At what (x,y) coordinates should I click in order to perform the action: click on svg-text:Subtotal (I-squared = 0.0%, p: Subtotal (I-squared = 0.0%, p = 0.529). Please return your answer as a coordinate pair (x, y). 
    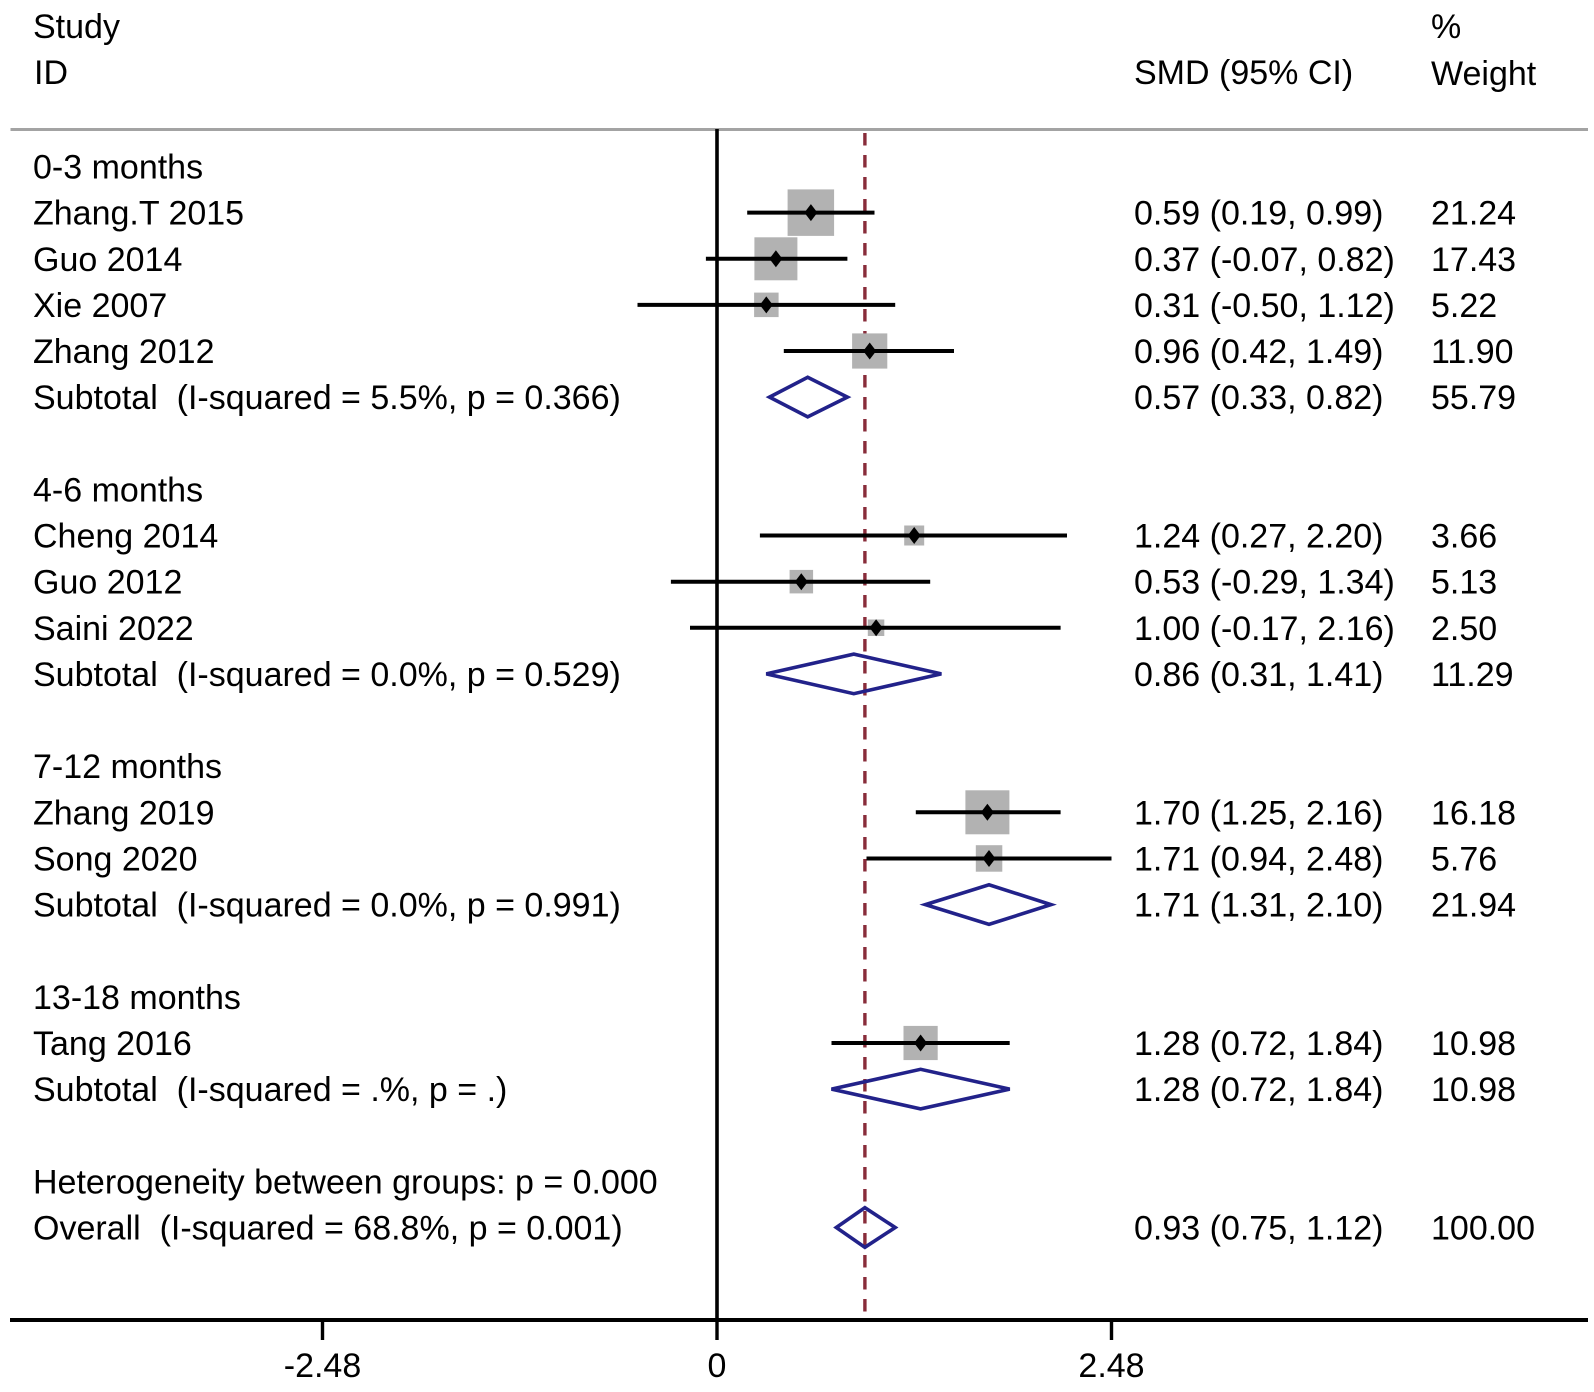
    Looking at the image, I should click on (327, 675).